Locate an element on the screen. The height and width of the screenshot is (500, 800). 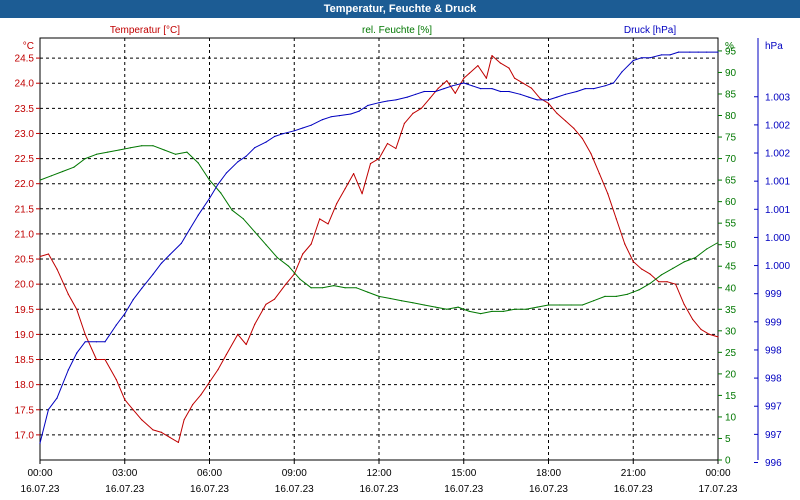
pressure-tick-label: 1.000 is located at coordinates (777, 266).